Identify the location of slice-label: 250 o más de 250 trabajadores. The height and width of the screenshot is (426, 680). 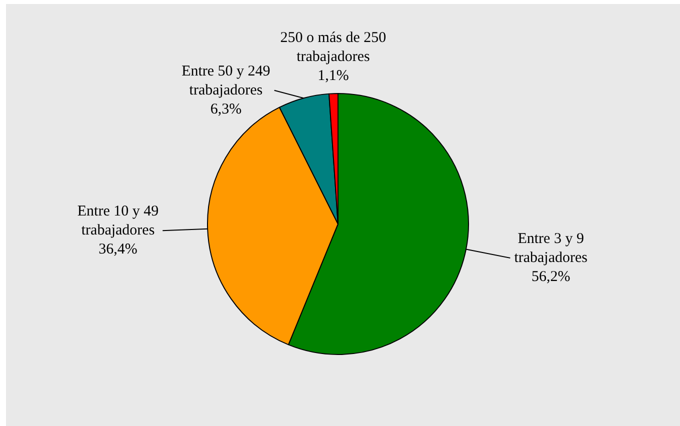
(333, 48).